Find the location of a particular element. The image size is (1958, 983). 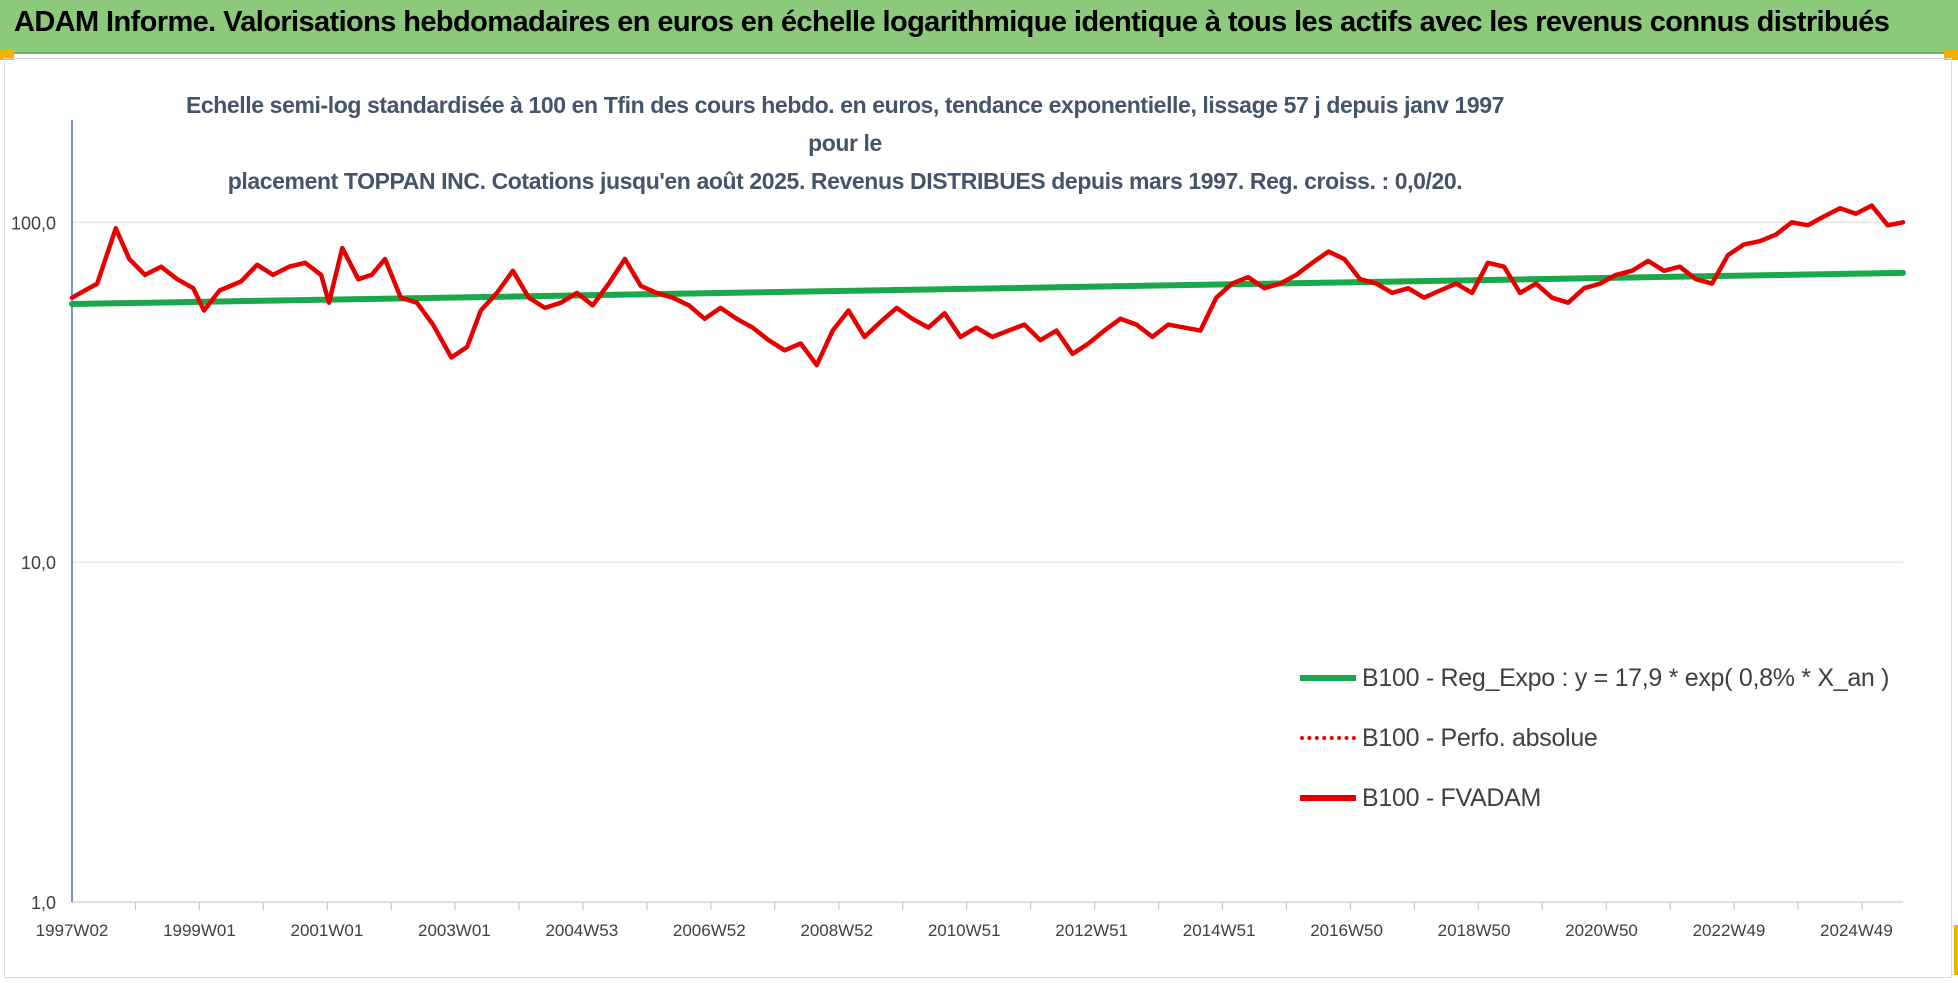

x-tick-label: 2020W50 is located at coordinates (1601, 930).